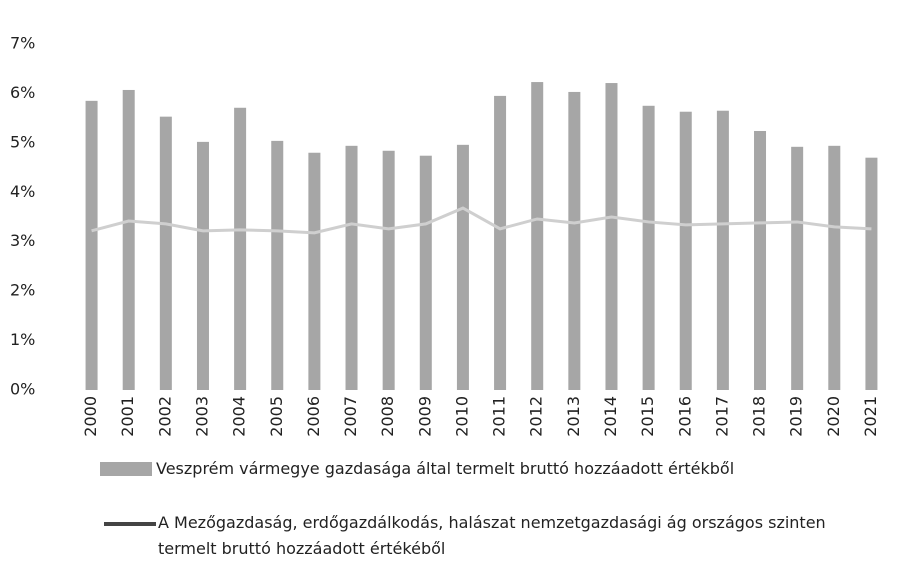 This screenshot has height=583, width=913. I want to click on x-tick-label: 2005, so click(276, 416).